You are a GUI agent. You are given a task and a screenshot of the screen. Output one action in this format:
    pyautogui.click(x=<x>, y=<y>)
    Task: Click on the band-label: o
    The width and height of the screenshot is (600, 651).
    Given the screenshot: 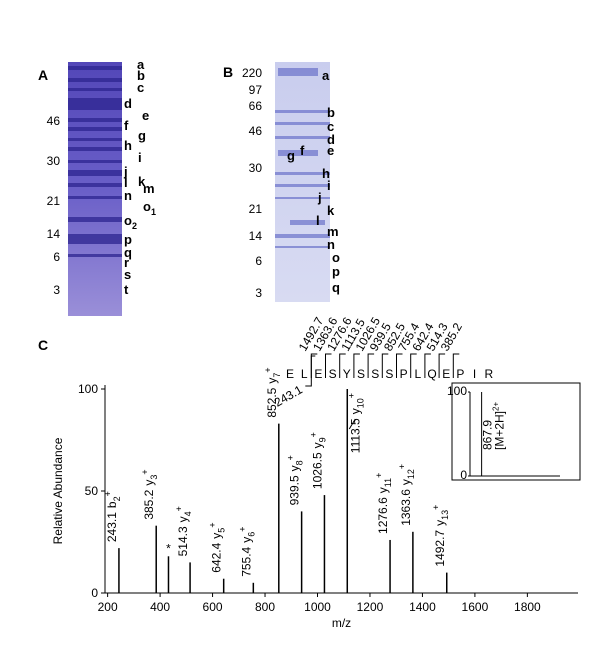 What is the action you would take?
    pyautogui.click(x=336, y=257)
    